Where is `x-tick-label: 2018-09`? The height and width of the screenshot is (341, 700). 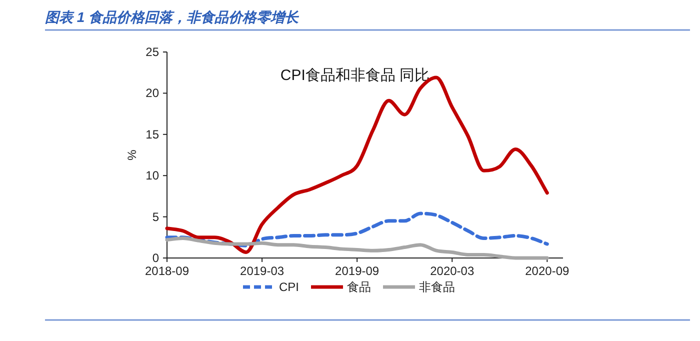 x-tick-label: 2018-09 is located at coordinates (167, 271).